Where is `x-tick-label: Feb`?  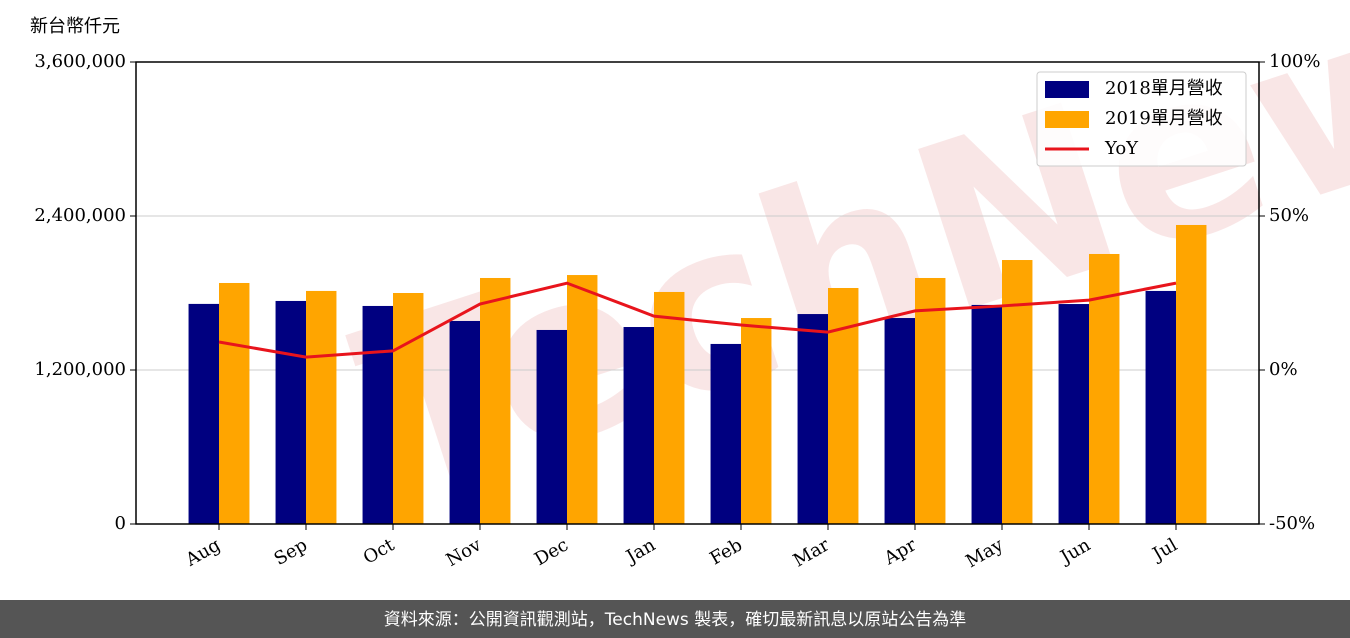 x-tick-label: Feb is located at coordinates (726, 551).